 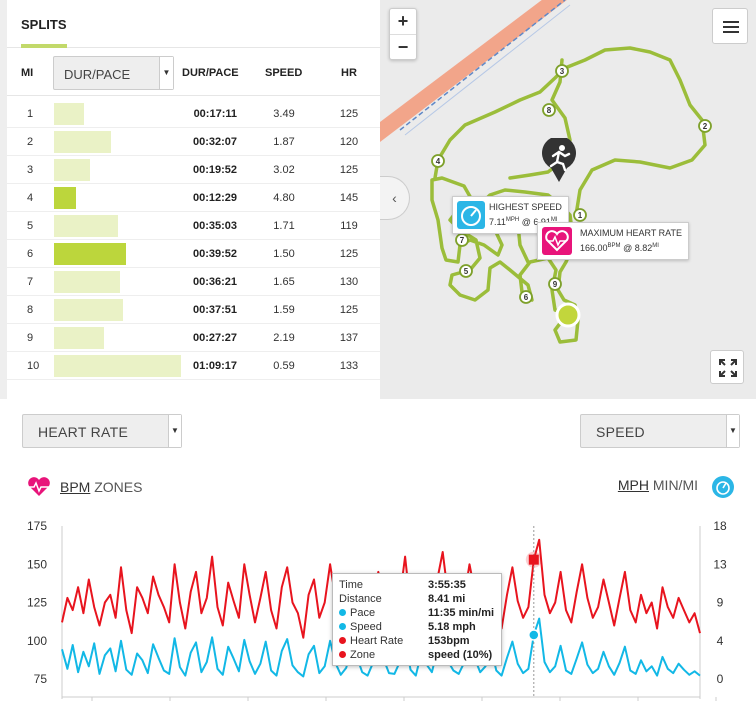 What do you see at coordinates (30, 310) in the screenshot?
I see `split-mile: 8` at bounding box center [30, 310].